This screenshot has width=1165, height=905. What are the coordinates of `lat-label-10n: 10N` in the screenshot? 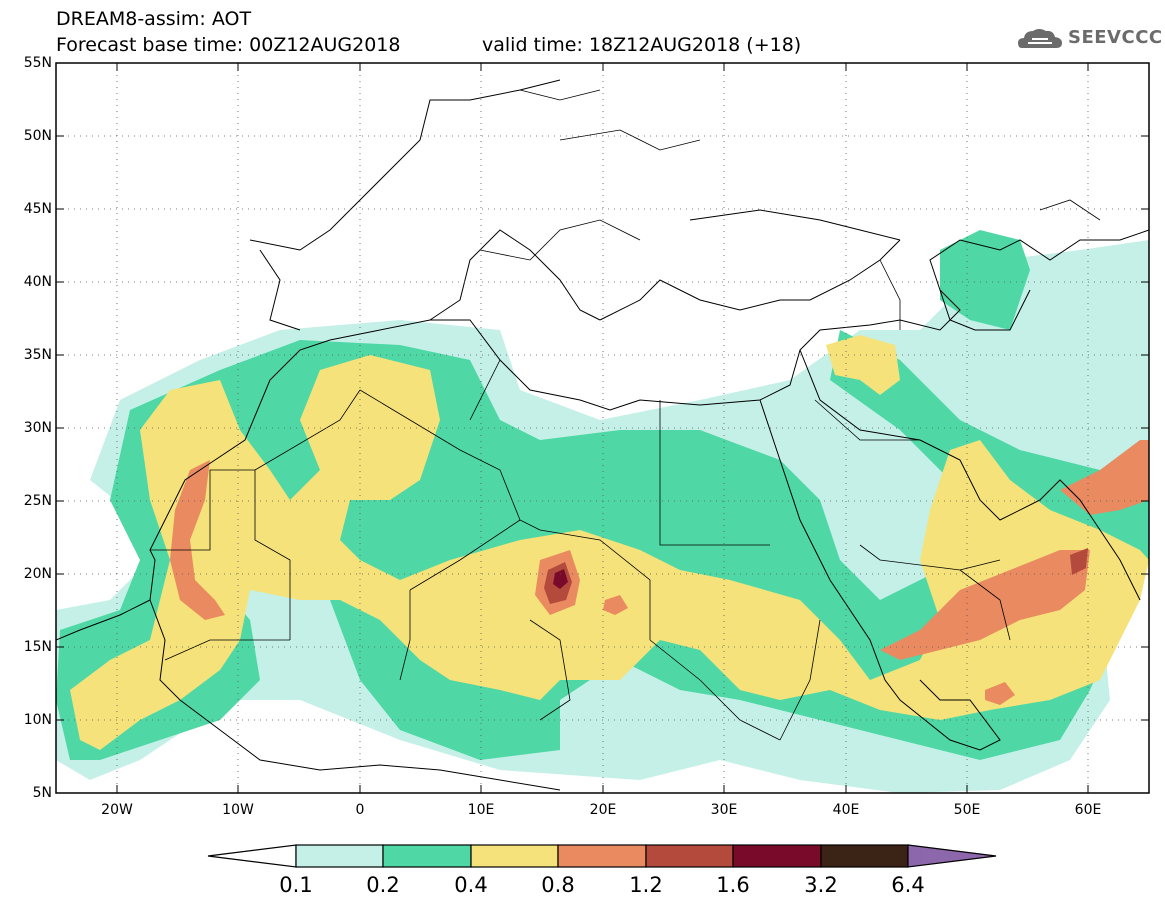 It's located at (37, 720).